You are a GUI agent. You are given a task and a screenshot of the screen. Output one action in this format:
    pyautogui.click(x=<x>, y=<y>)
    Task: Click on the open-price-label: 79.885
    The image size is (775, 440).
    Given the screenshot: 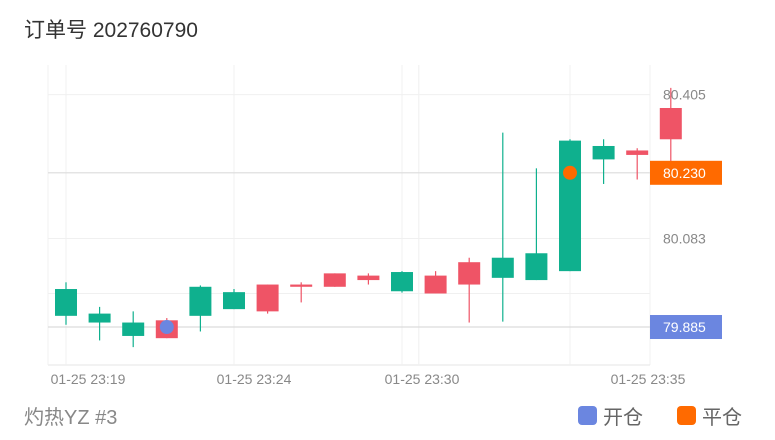 What is the action you would take?
    pyautogui.click(x=684, y=327)
    